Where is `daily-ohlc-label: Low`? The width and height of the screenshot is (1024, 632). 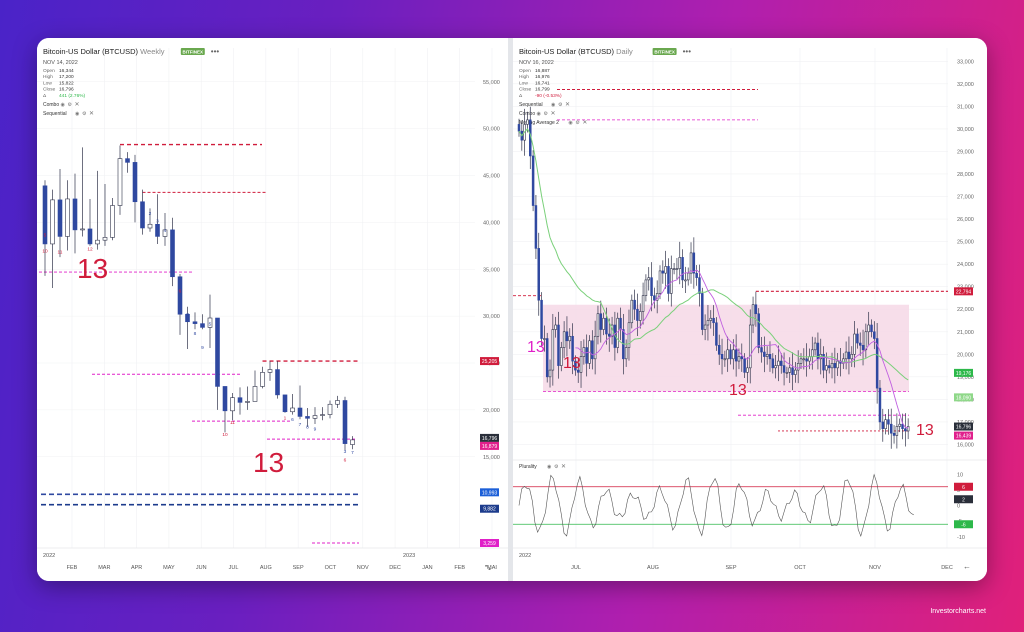 daily-ohlc-label: Low is located at coordinates (523, 83).